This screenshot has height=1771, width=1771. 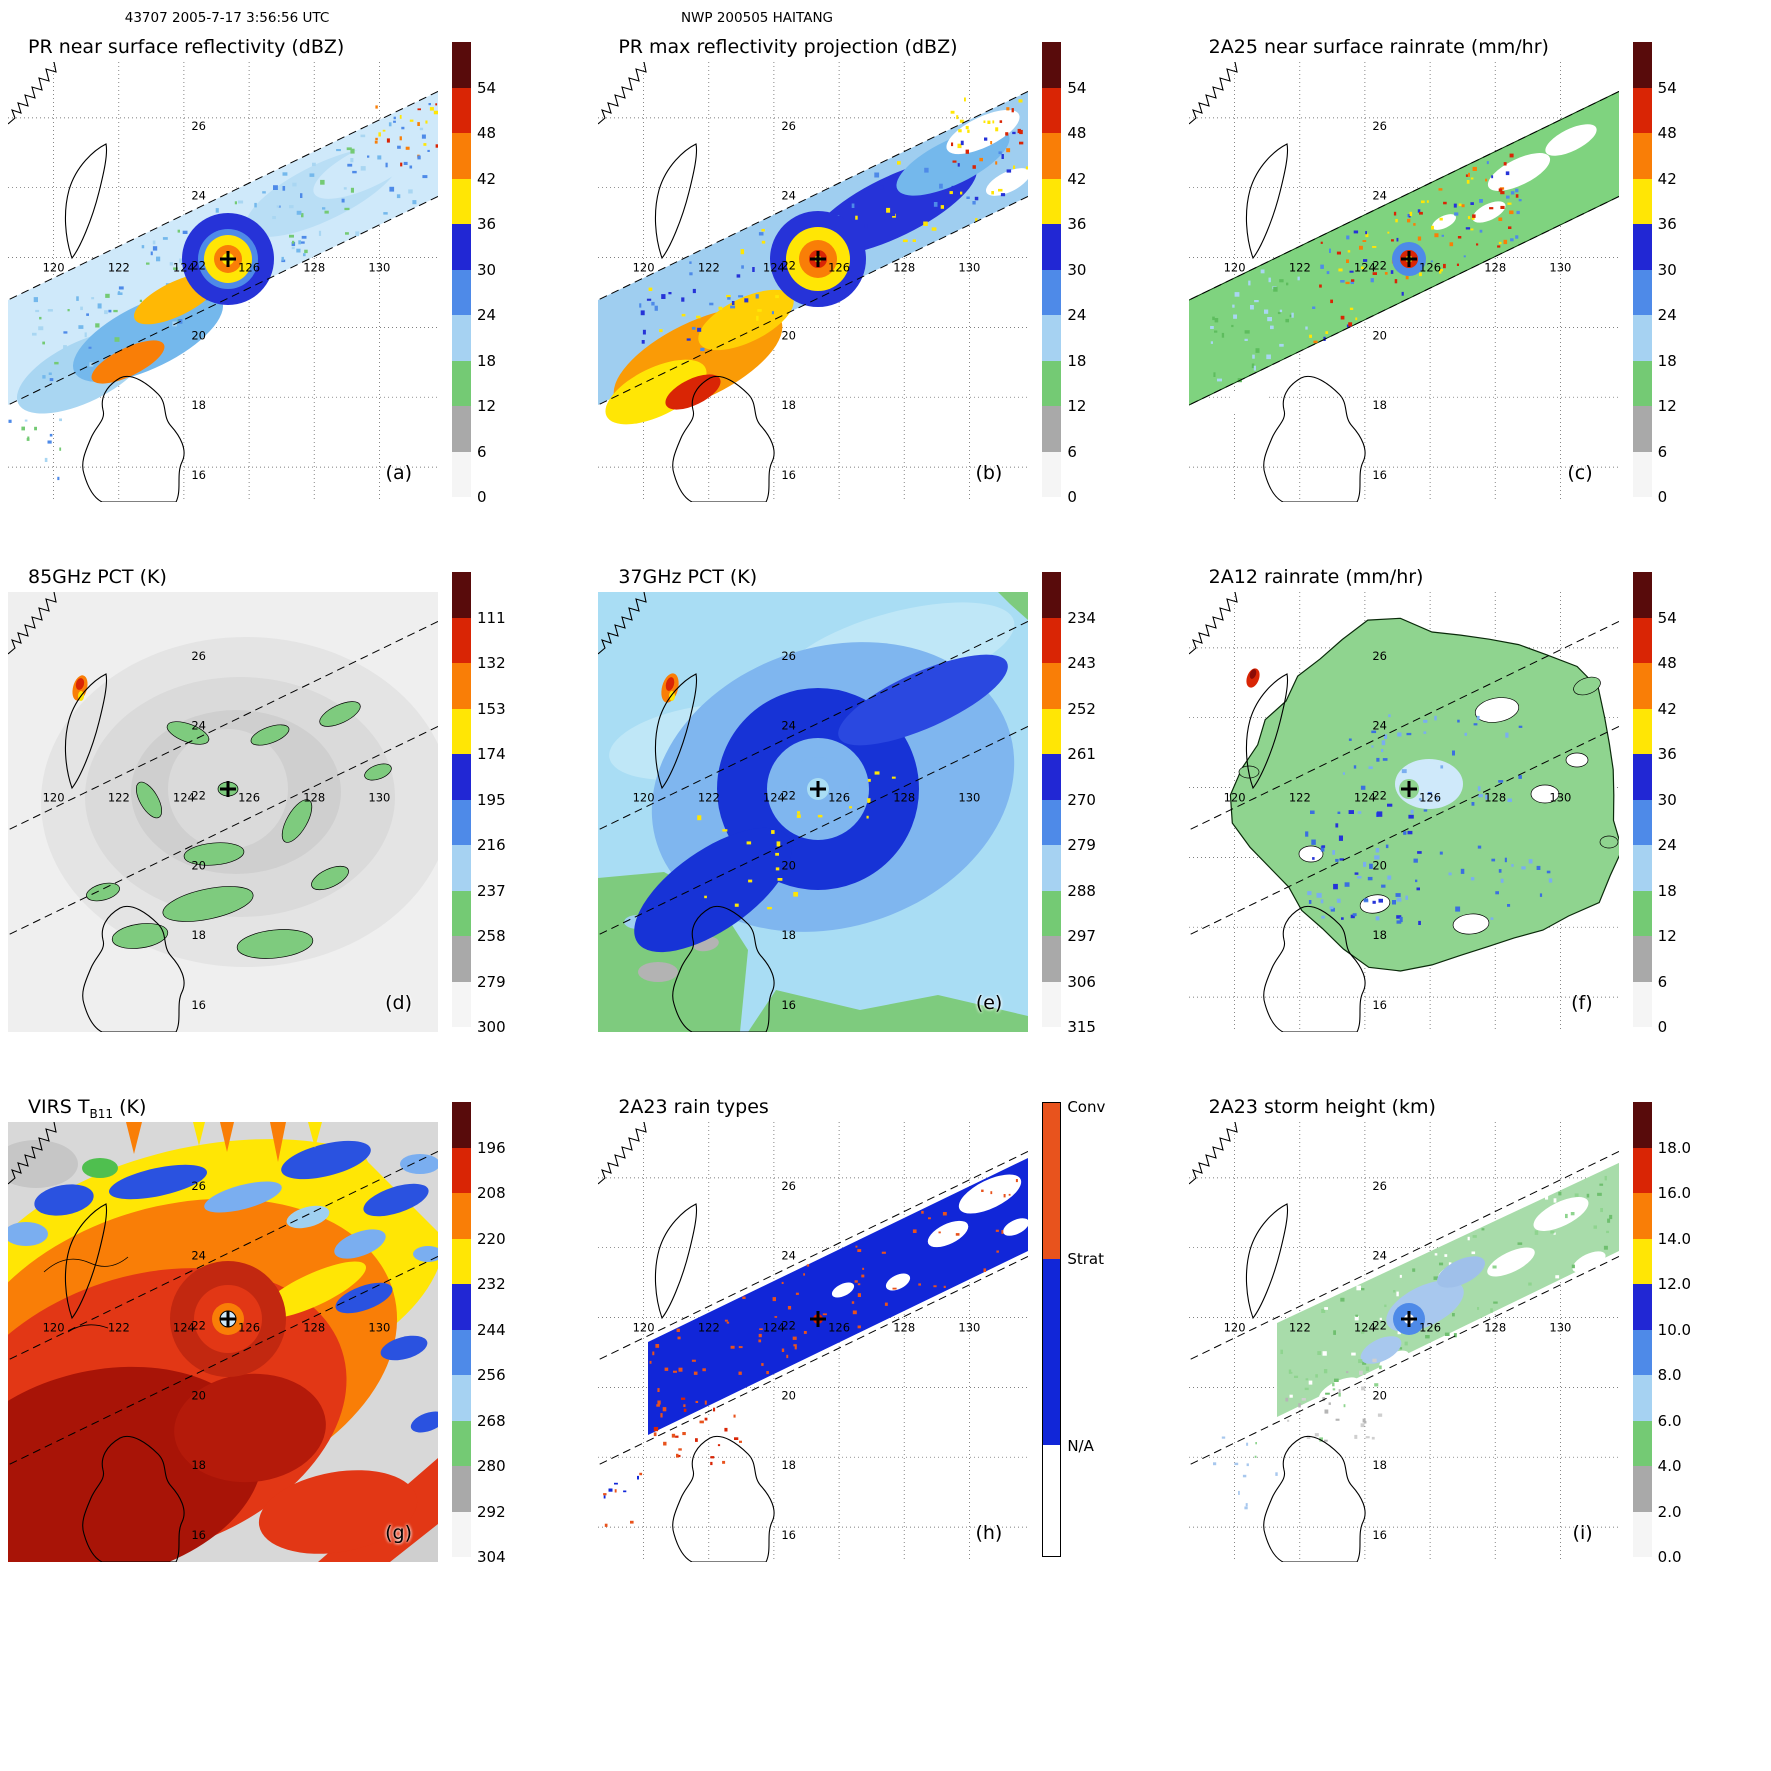 I want to click on colorbar-ticks: 18.0 16.0 14.0 12.0 10.0 8.0 6.0 4.0 2.0 0.0, so click(x=1693, y=1334).